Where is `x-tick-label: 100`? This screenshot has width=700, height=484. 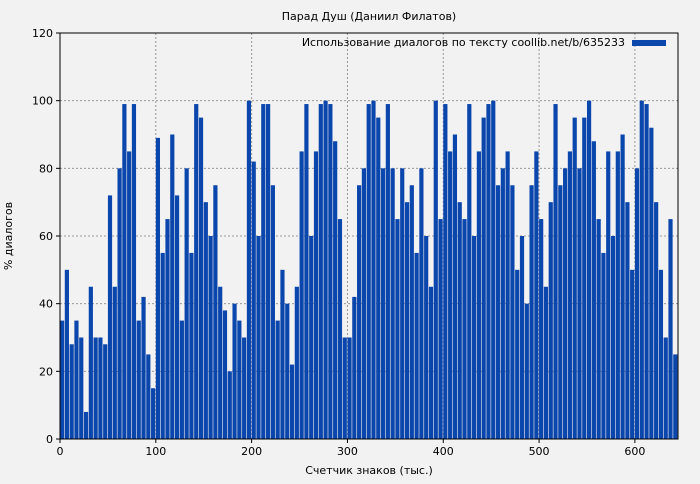
x-tick-label: 100 is located at coordinates (155, 451).